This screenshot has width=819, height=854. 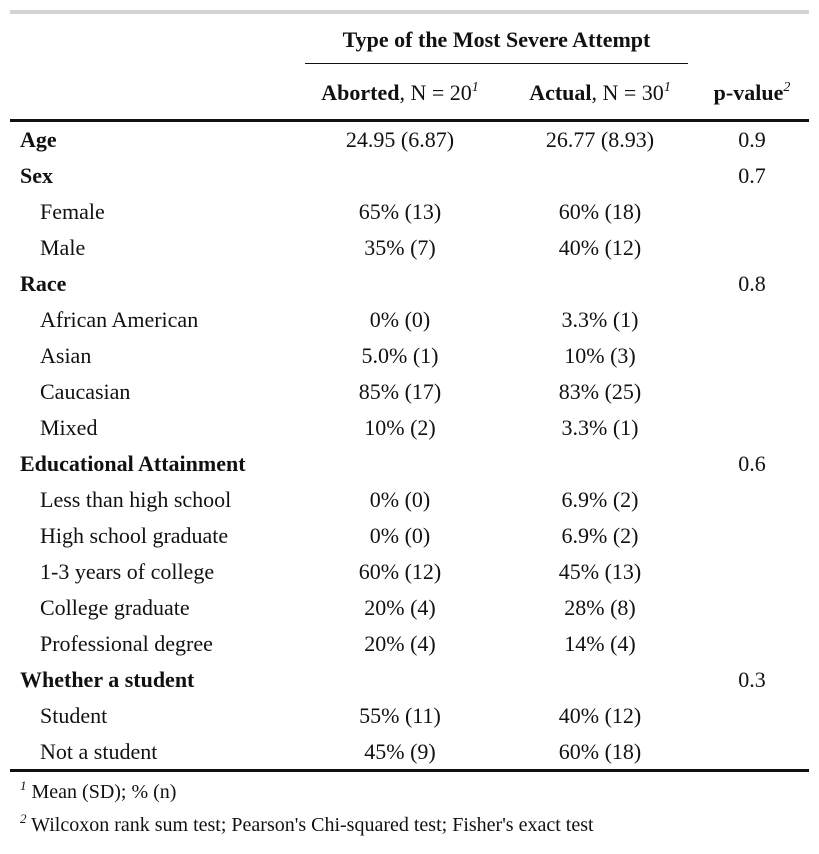 I want to click on row-label: Male, so click(x=63, y=247).